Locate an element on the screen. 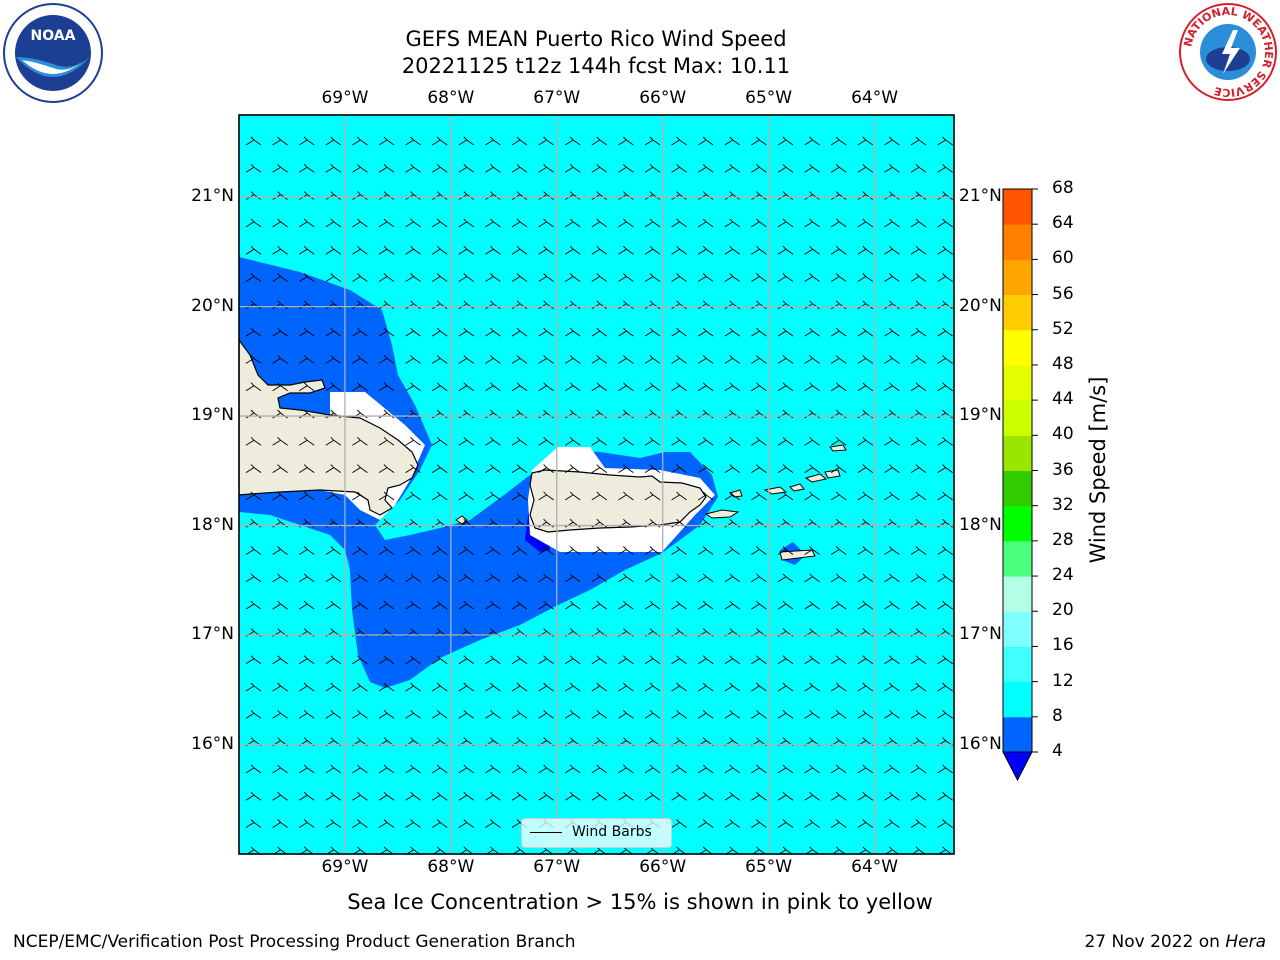  island-anegada is located at coordinates (838, 448).